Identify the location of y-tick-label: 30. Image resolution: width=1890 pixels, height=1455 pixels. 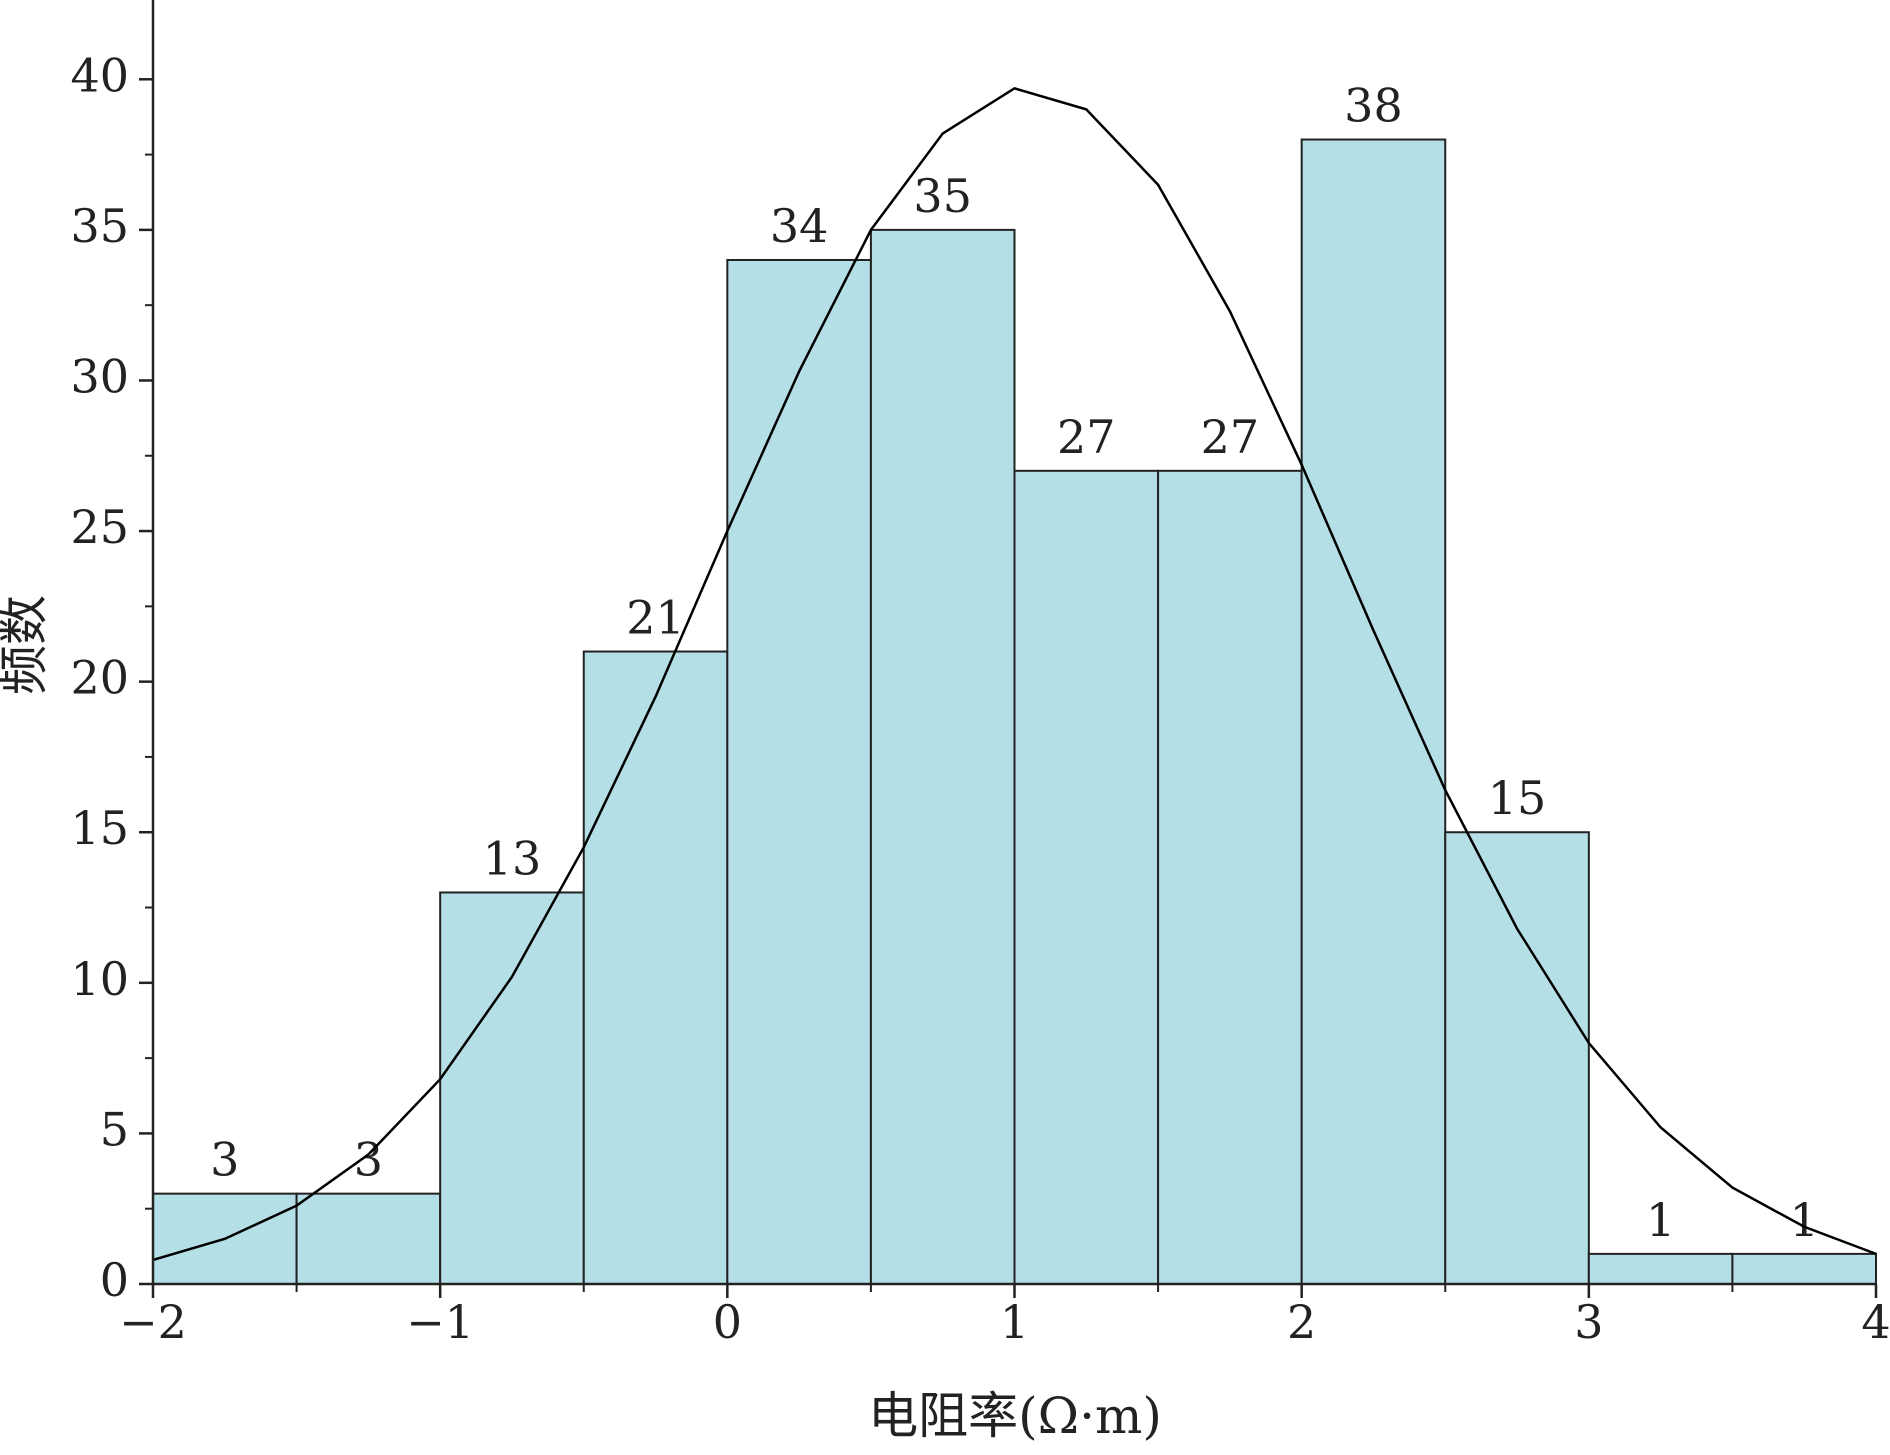
(99, 376).